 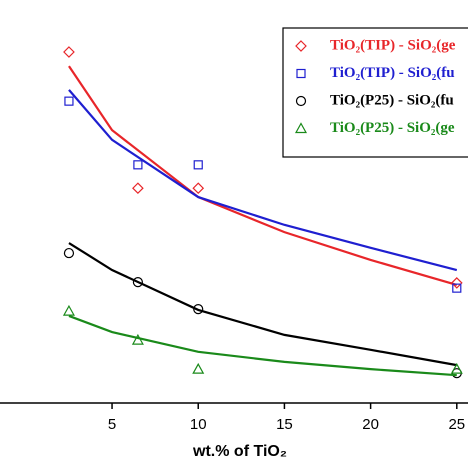 I want to click on legend-label: TiO₂(TIP) - SiO₂(fu, so click(x=392, y=73).